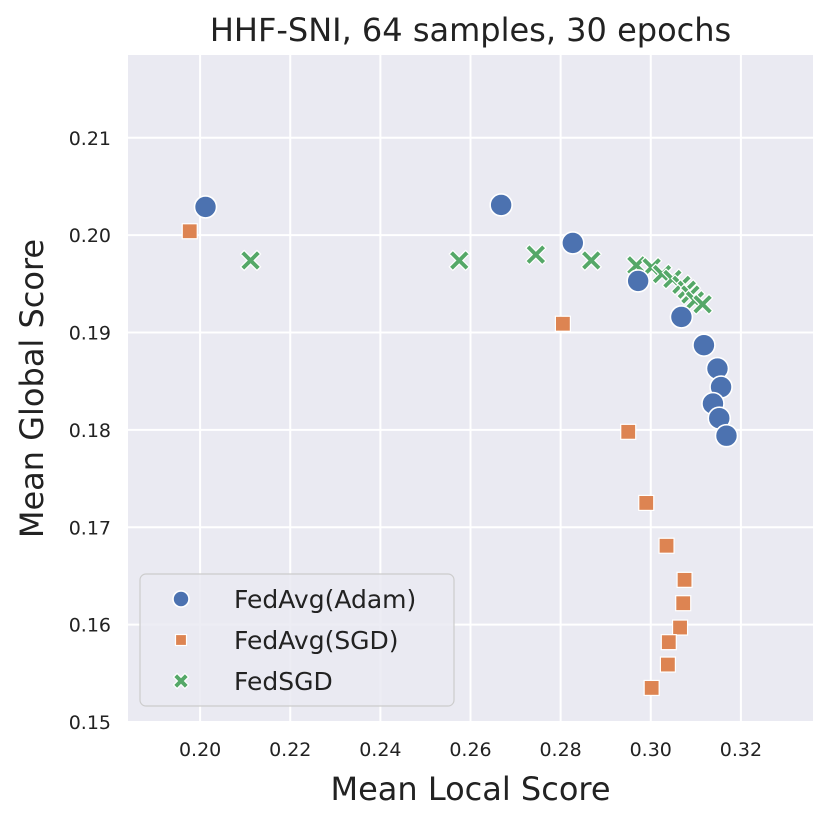 Image resolution: width=830 pixels, height=822 pixels. Describe the element at coordinates (32, 388) in the screenshot. I see `y-axis-label: Mean Global Score` at that location.